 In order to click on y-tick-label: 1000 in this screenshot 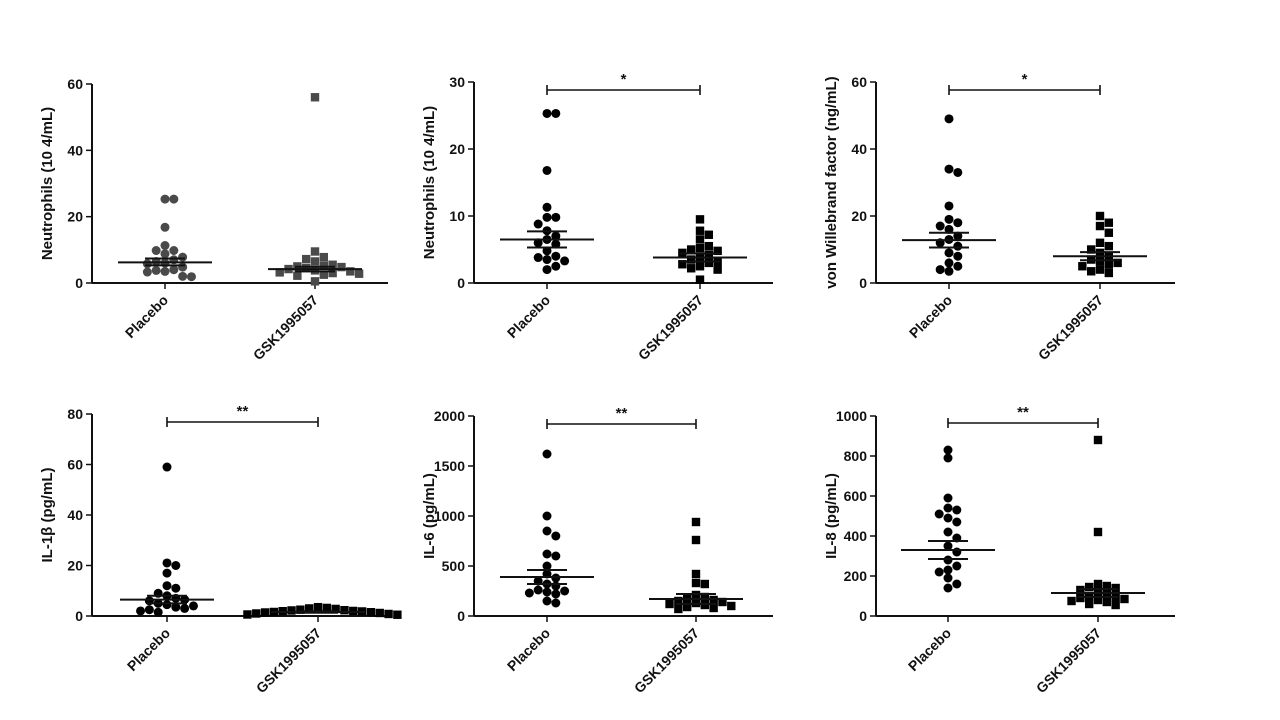, I will do `click(449, 516)`.